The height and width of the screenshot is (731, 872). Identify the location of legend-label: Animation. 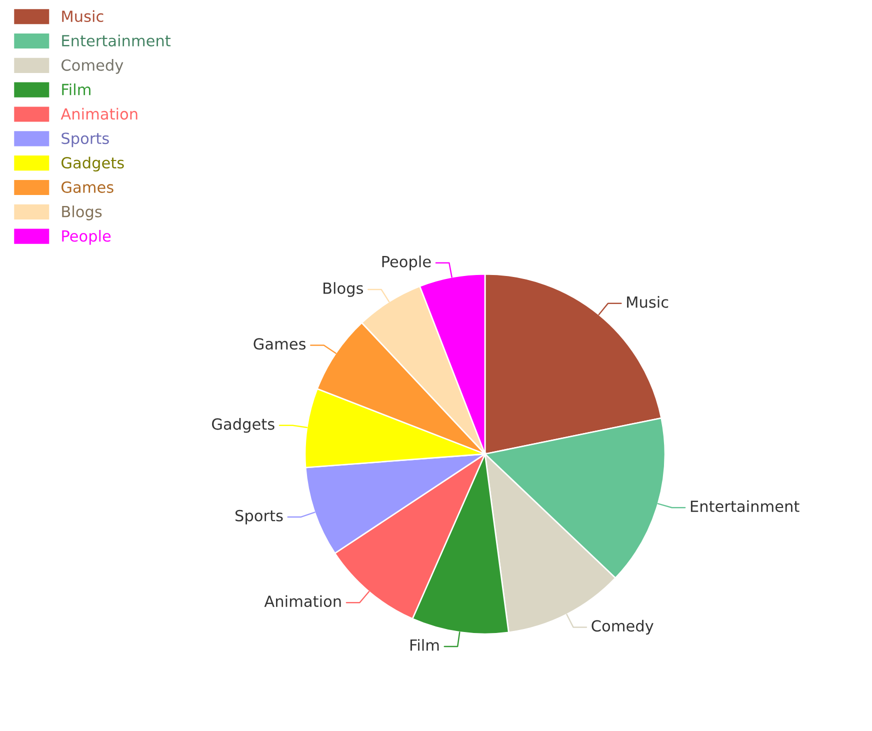
(99, 114).